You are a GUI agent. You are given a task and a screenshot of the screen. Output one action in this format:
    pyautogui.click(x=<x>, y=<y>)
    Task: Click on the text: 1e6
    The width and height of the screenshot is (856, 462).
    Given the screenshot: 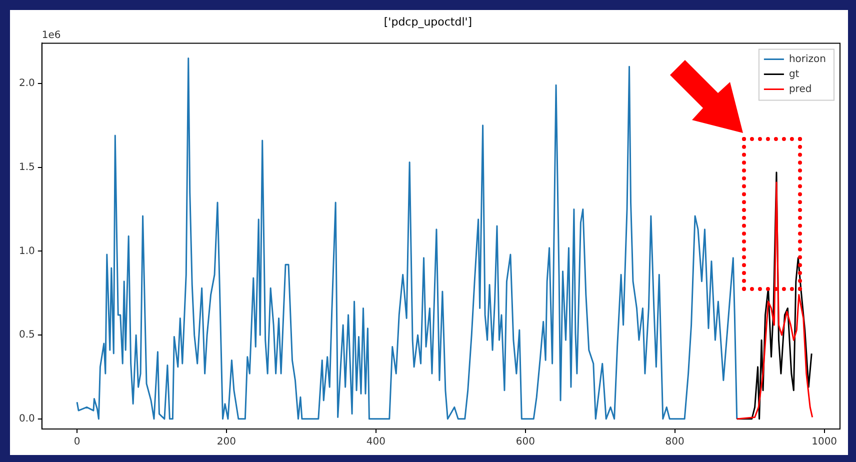 What is the action you would take?
    pyautogui.click(x=51, y=35)
    